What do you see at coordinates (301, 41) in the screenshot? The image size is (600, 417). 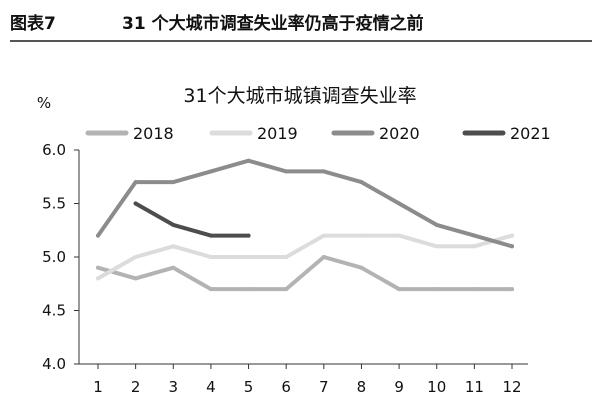 I see `header-divider` at bounding box center [301, 41].